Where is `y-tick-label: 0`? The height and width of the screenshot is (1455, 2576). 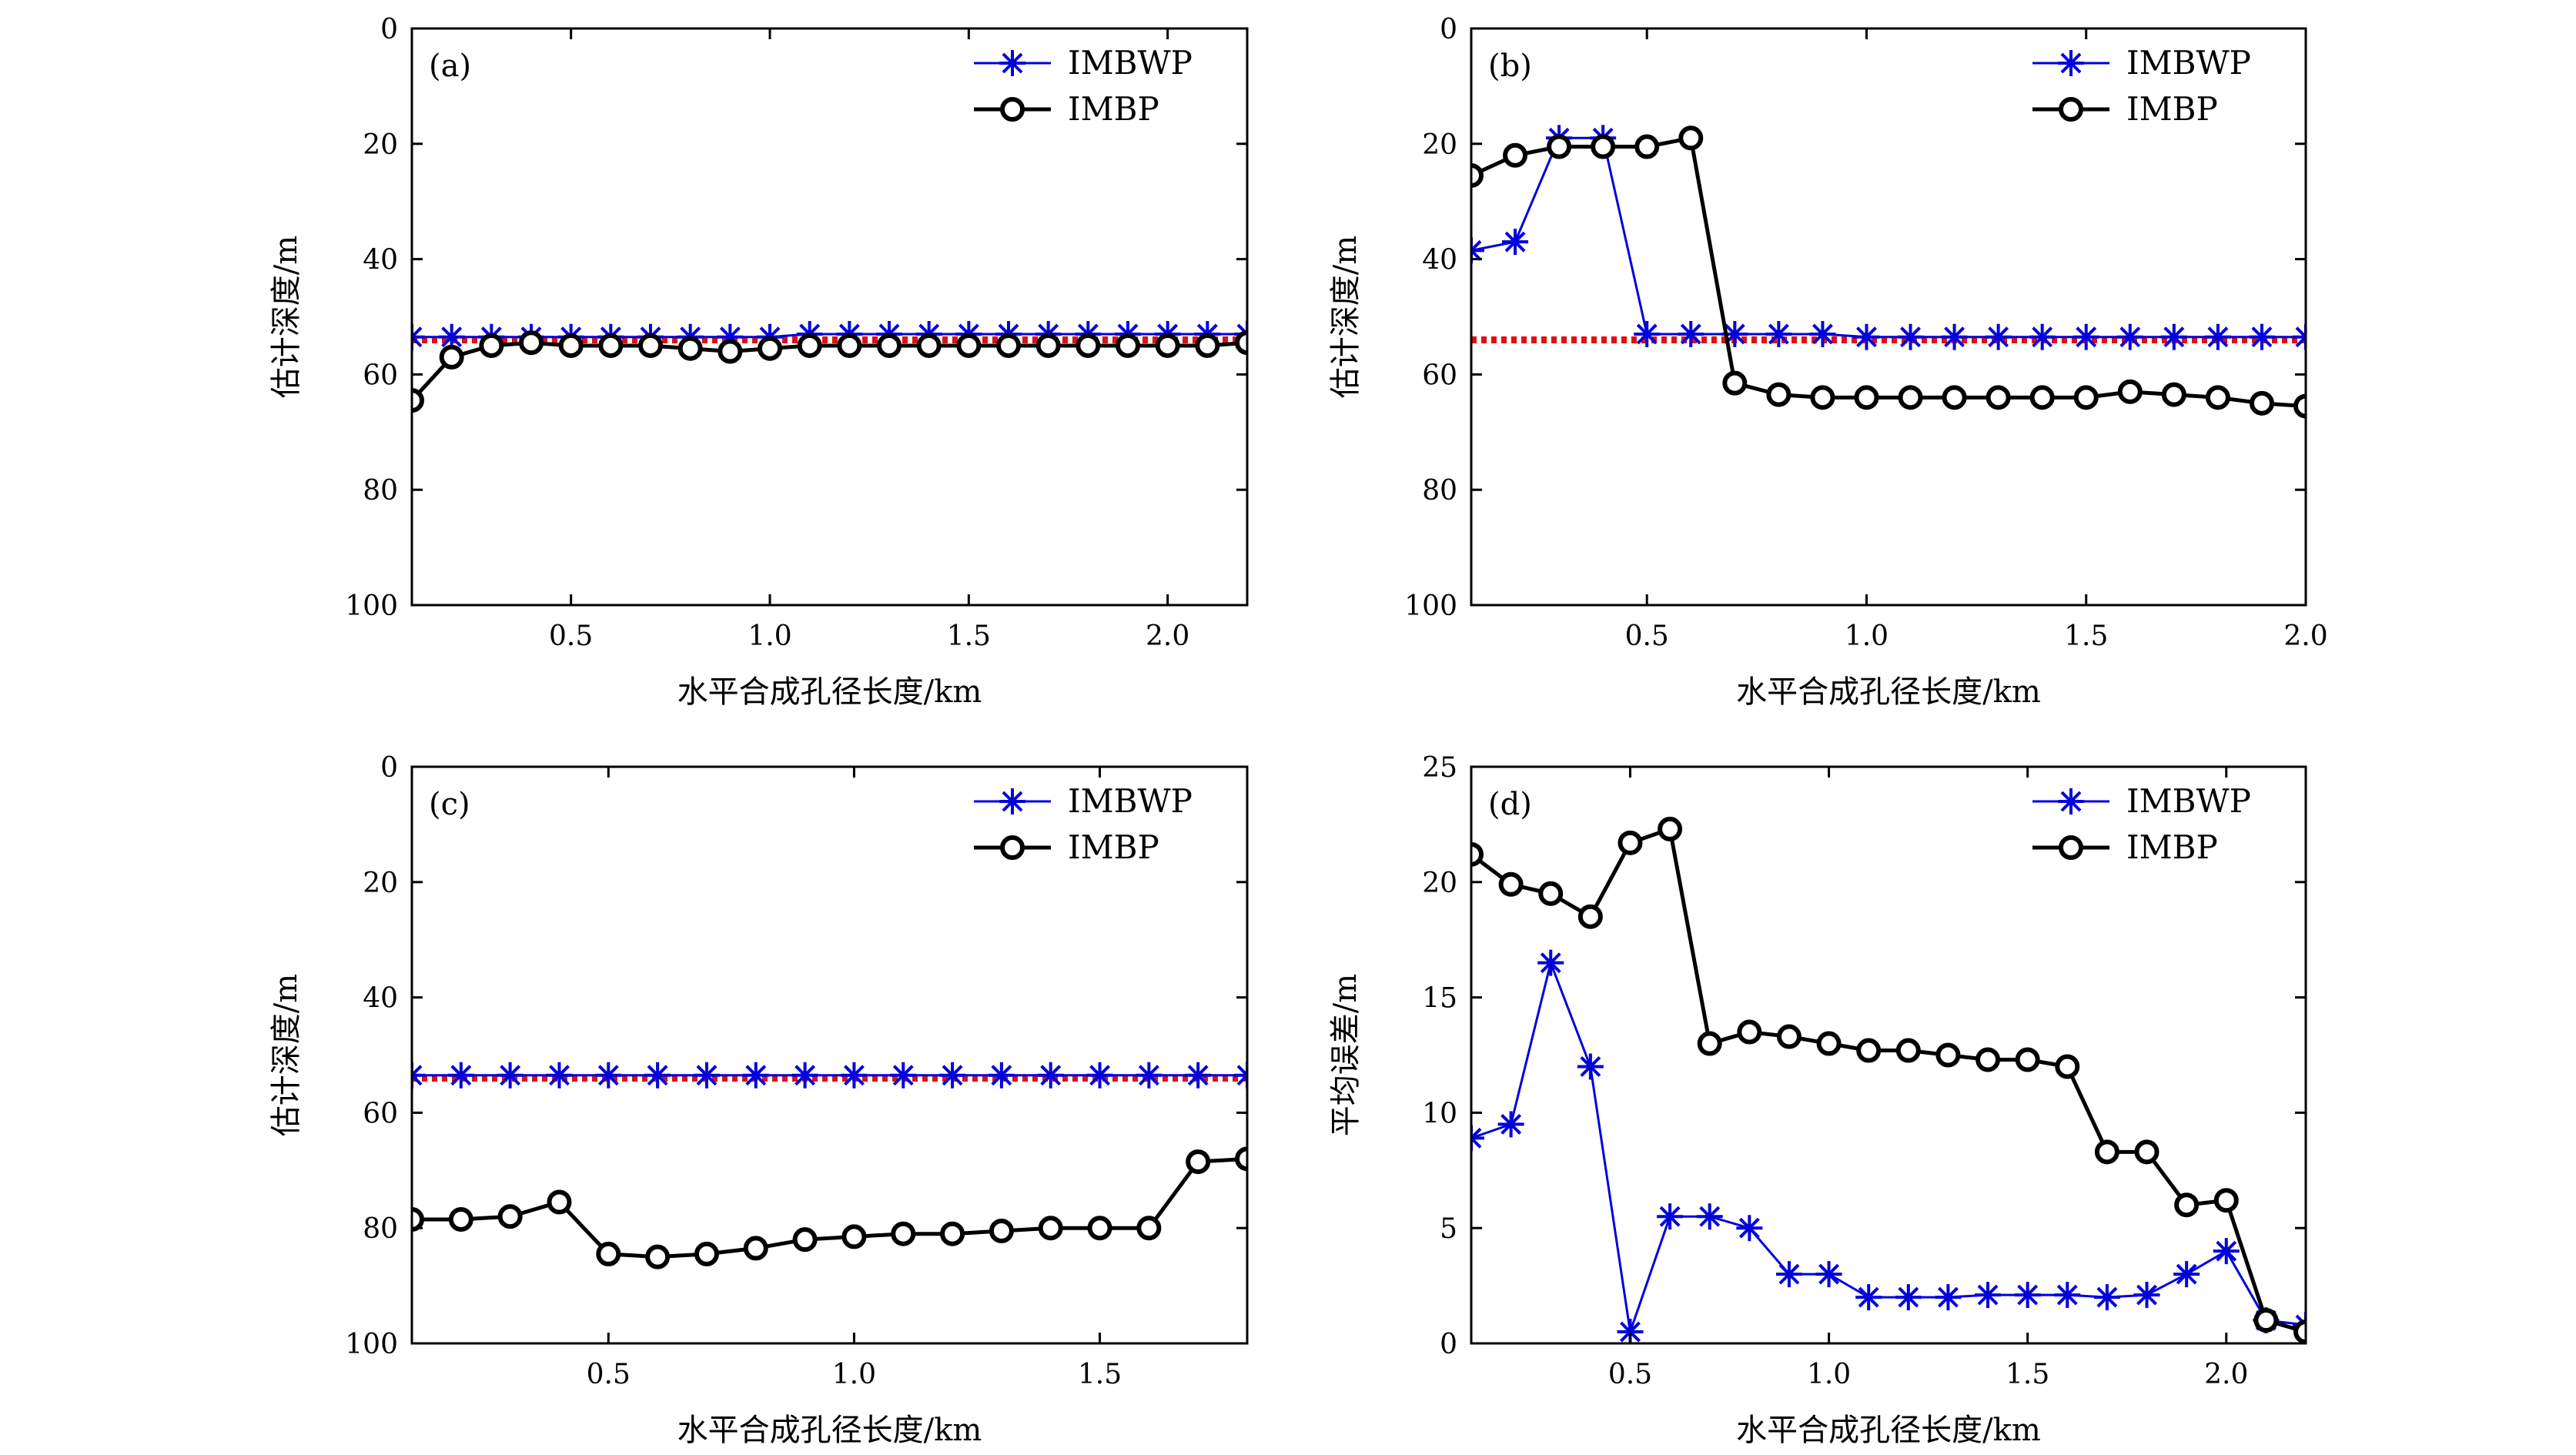
y-tick-label: 0 is located at coordinates (389, 30).